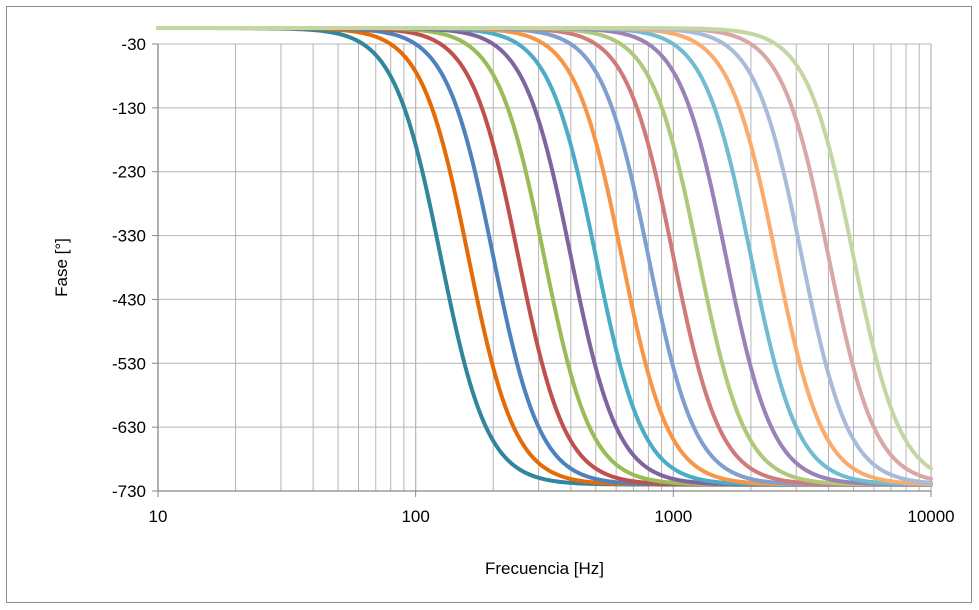 The width and height of the screenshot is (979, 610). I want to click on y-tick-label: -430, so click(129, 299).